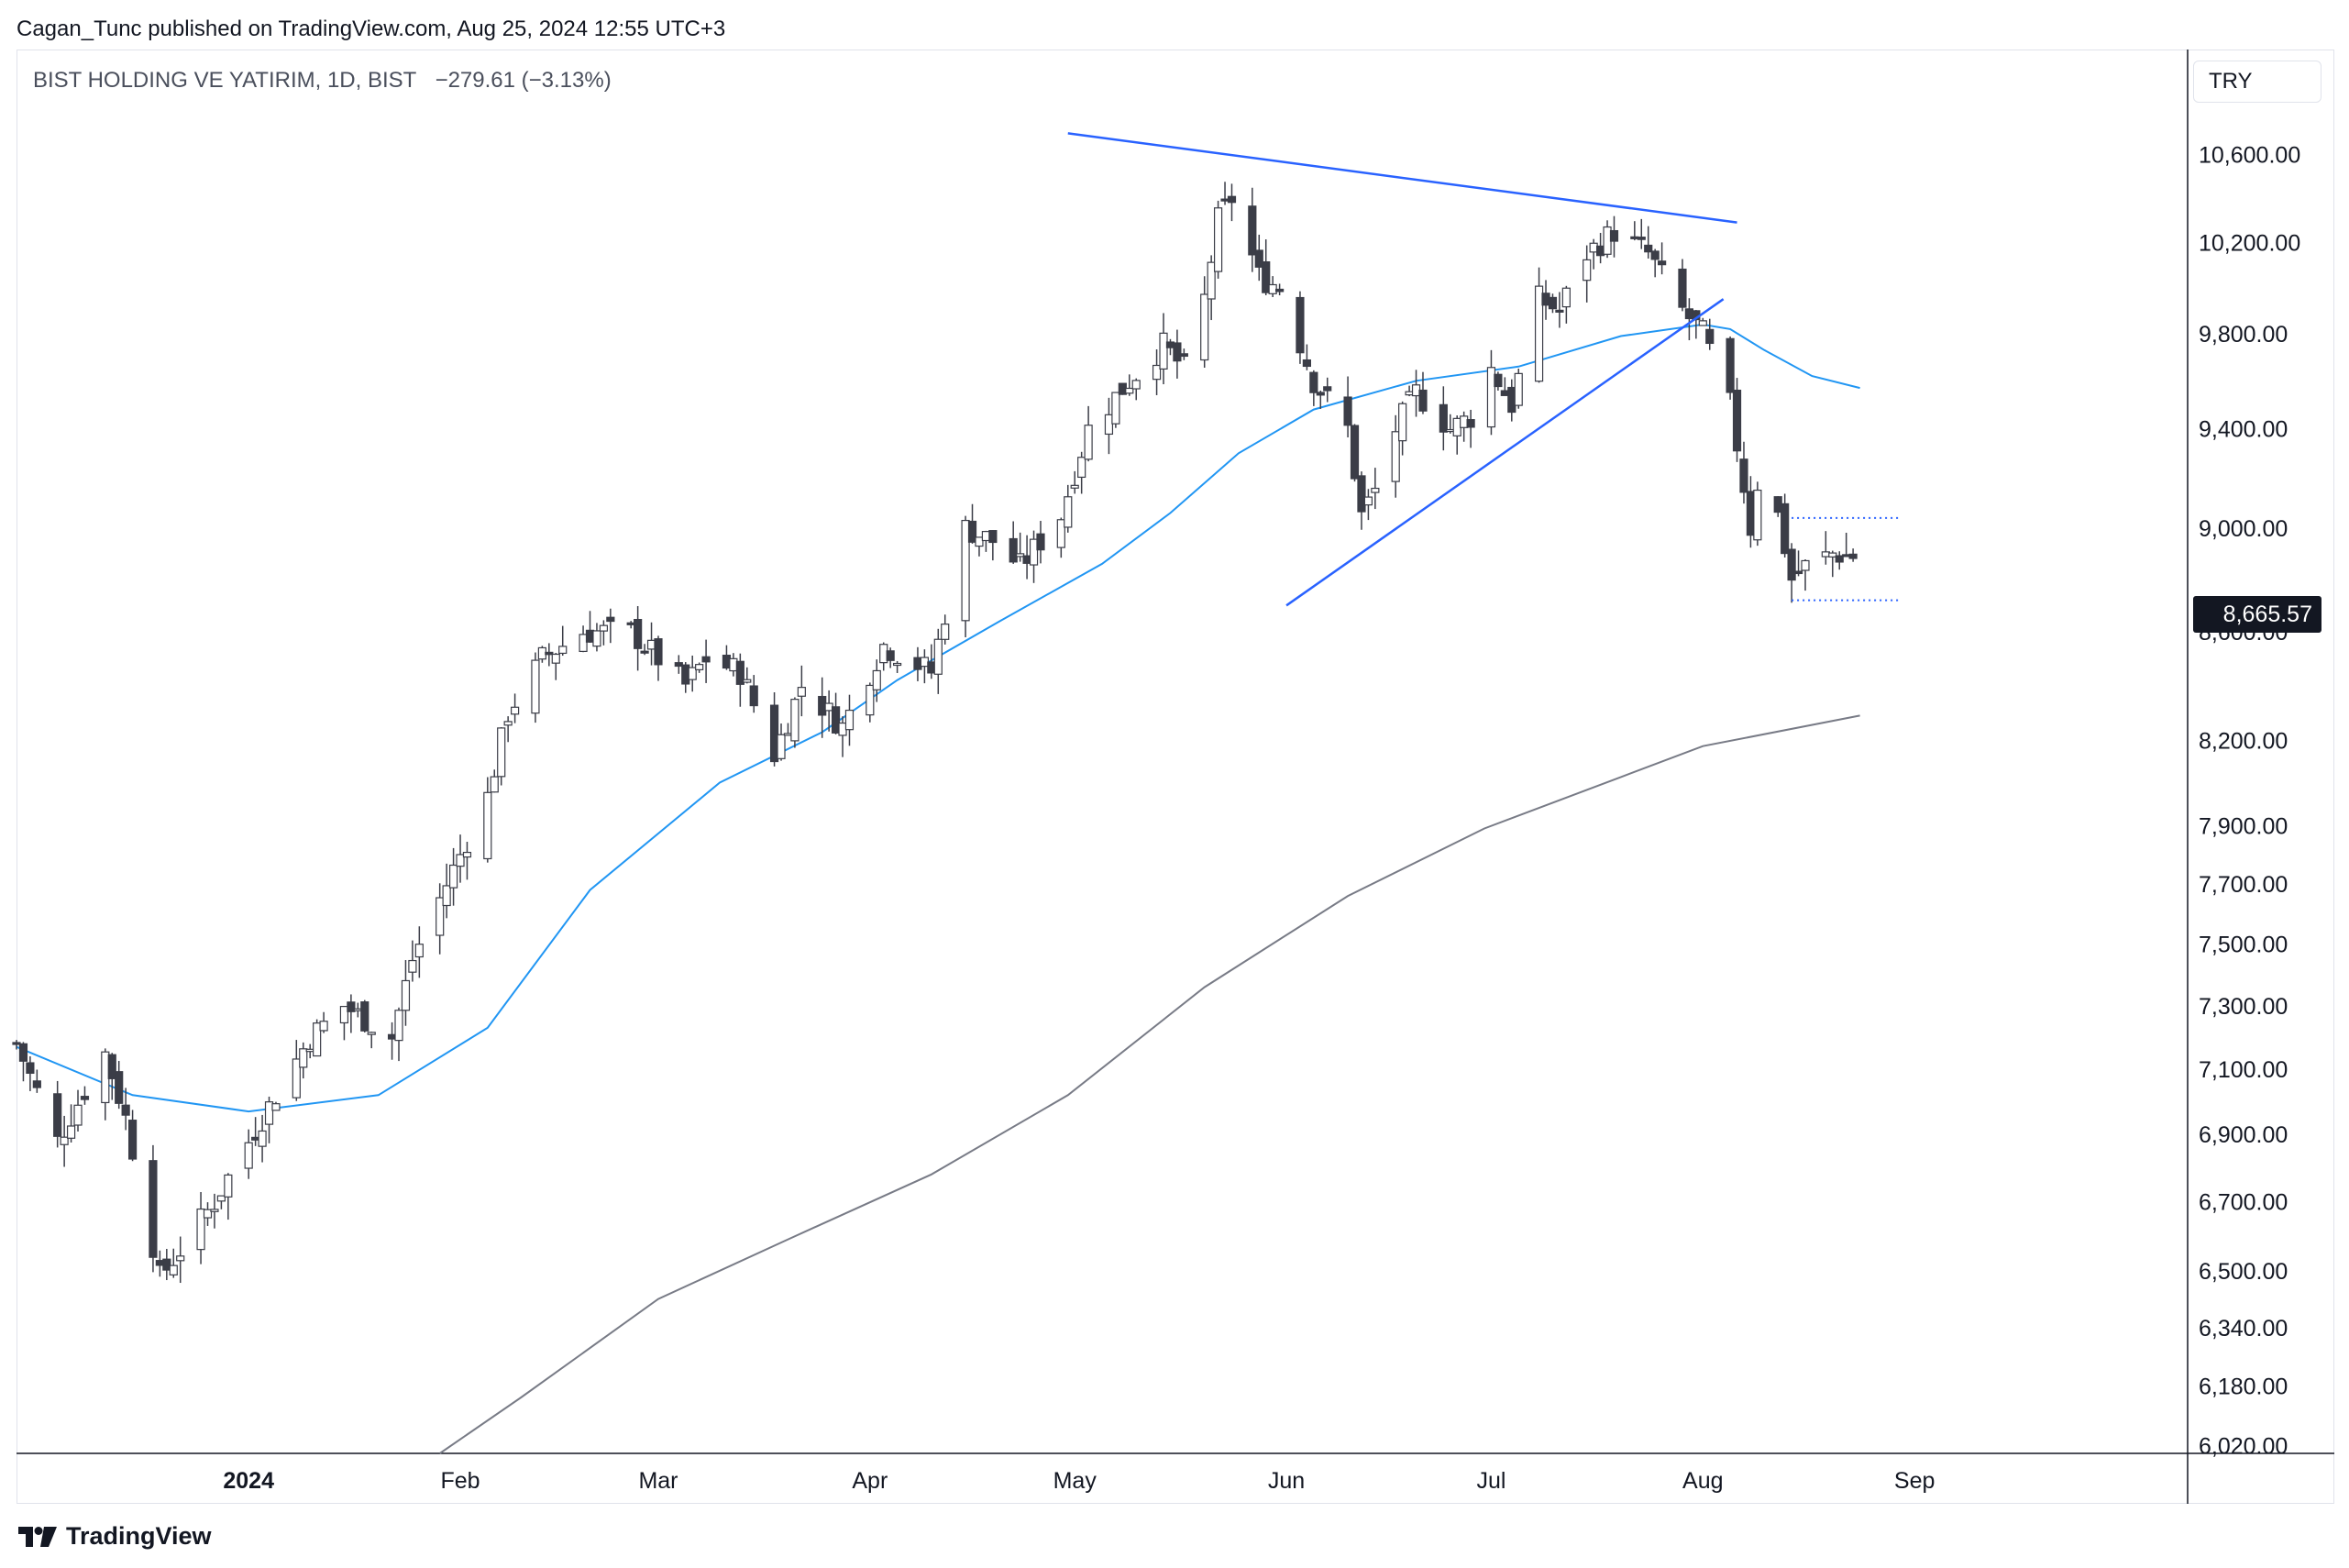 The image size is (2349, 1568). What do you see at coordinates (2243, 1329) in the screenshot?
I see `y-tick-label: 6,340.00` at bounding box center [2243, 1329].